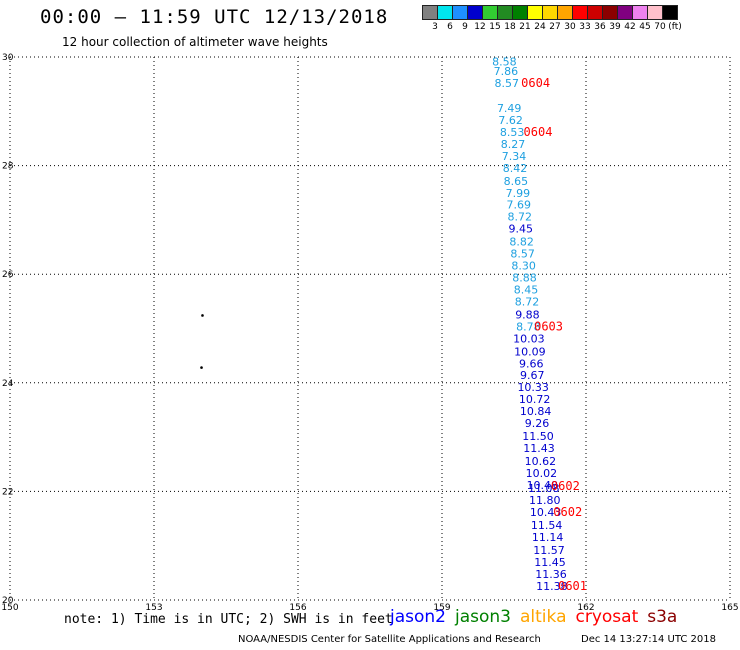 The width and height of the screenshot is (740, 650). I want to click on wave-height-label: 7.86, so click(506, 71).